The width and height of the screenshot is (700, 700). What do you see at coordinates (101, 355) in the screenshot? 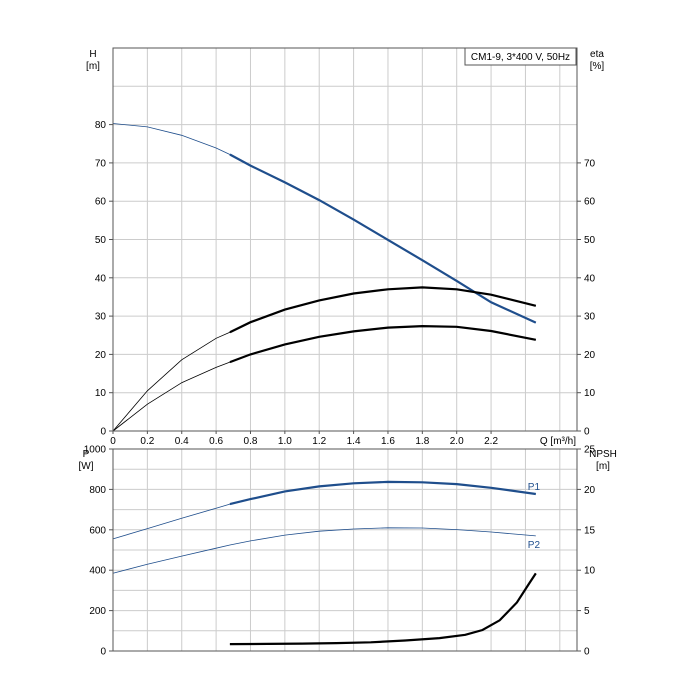
I see `upper-left-tick-label: 20` at bounding box center [101, 355].